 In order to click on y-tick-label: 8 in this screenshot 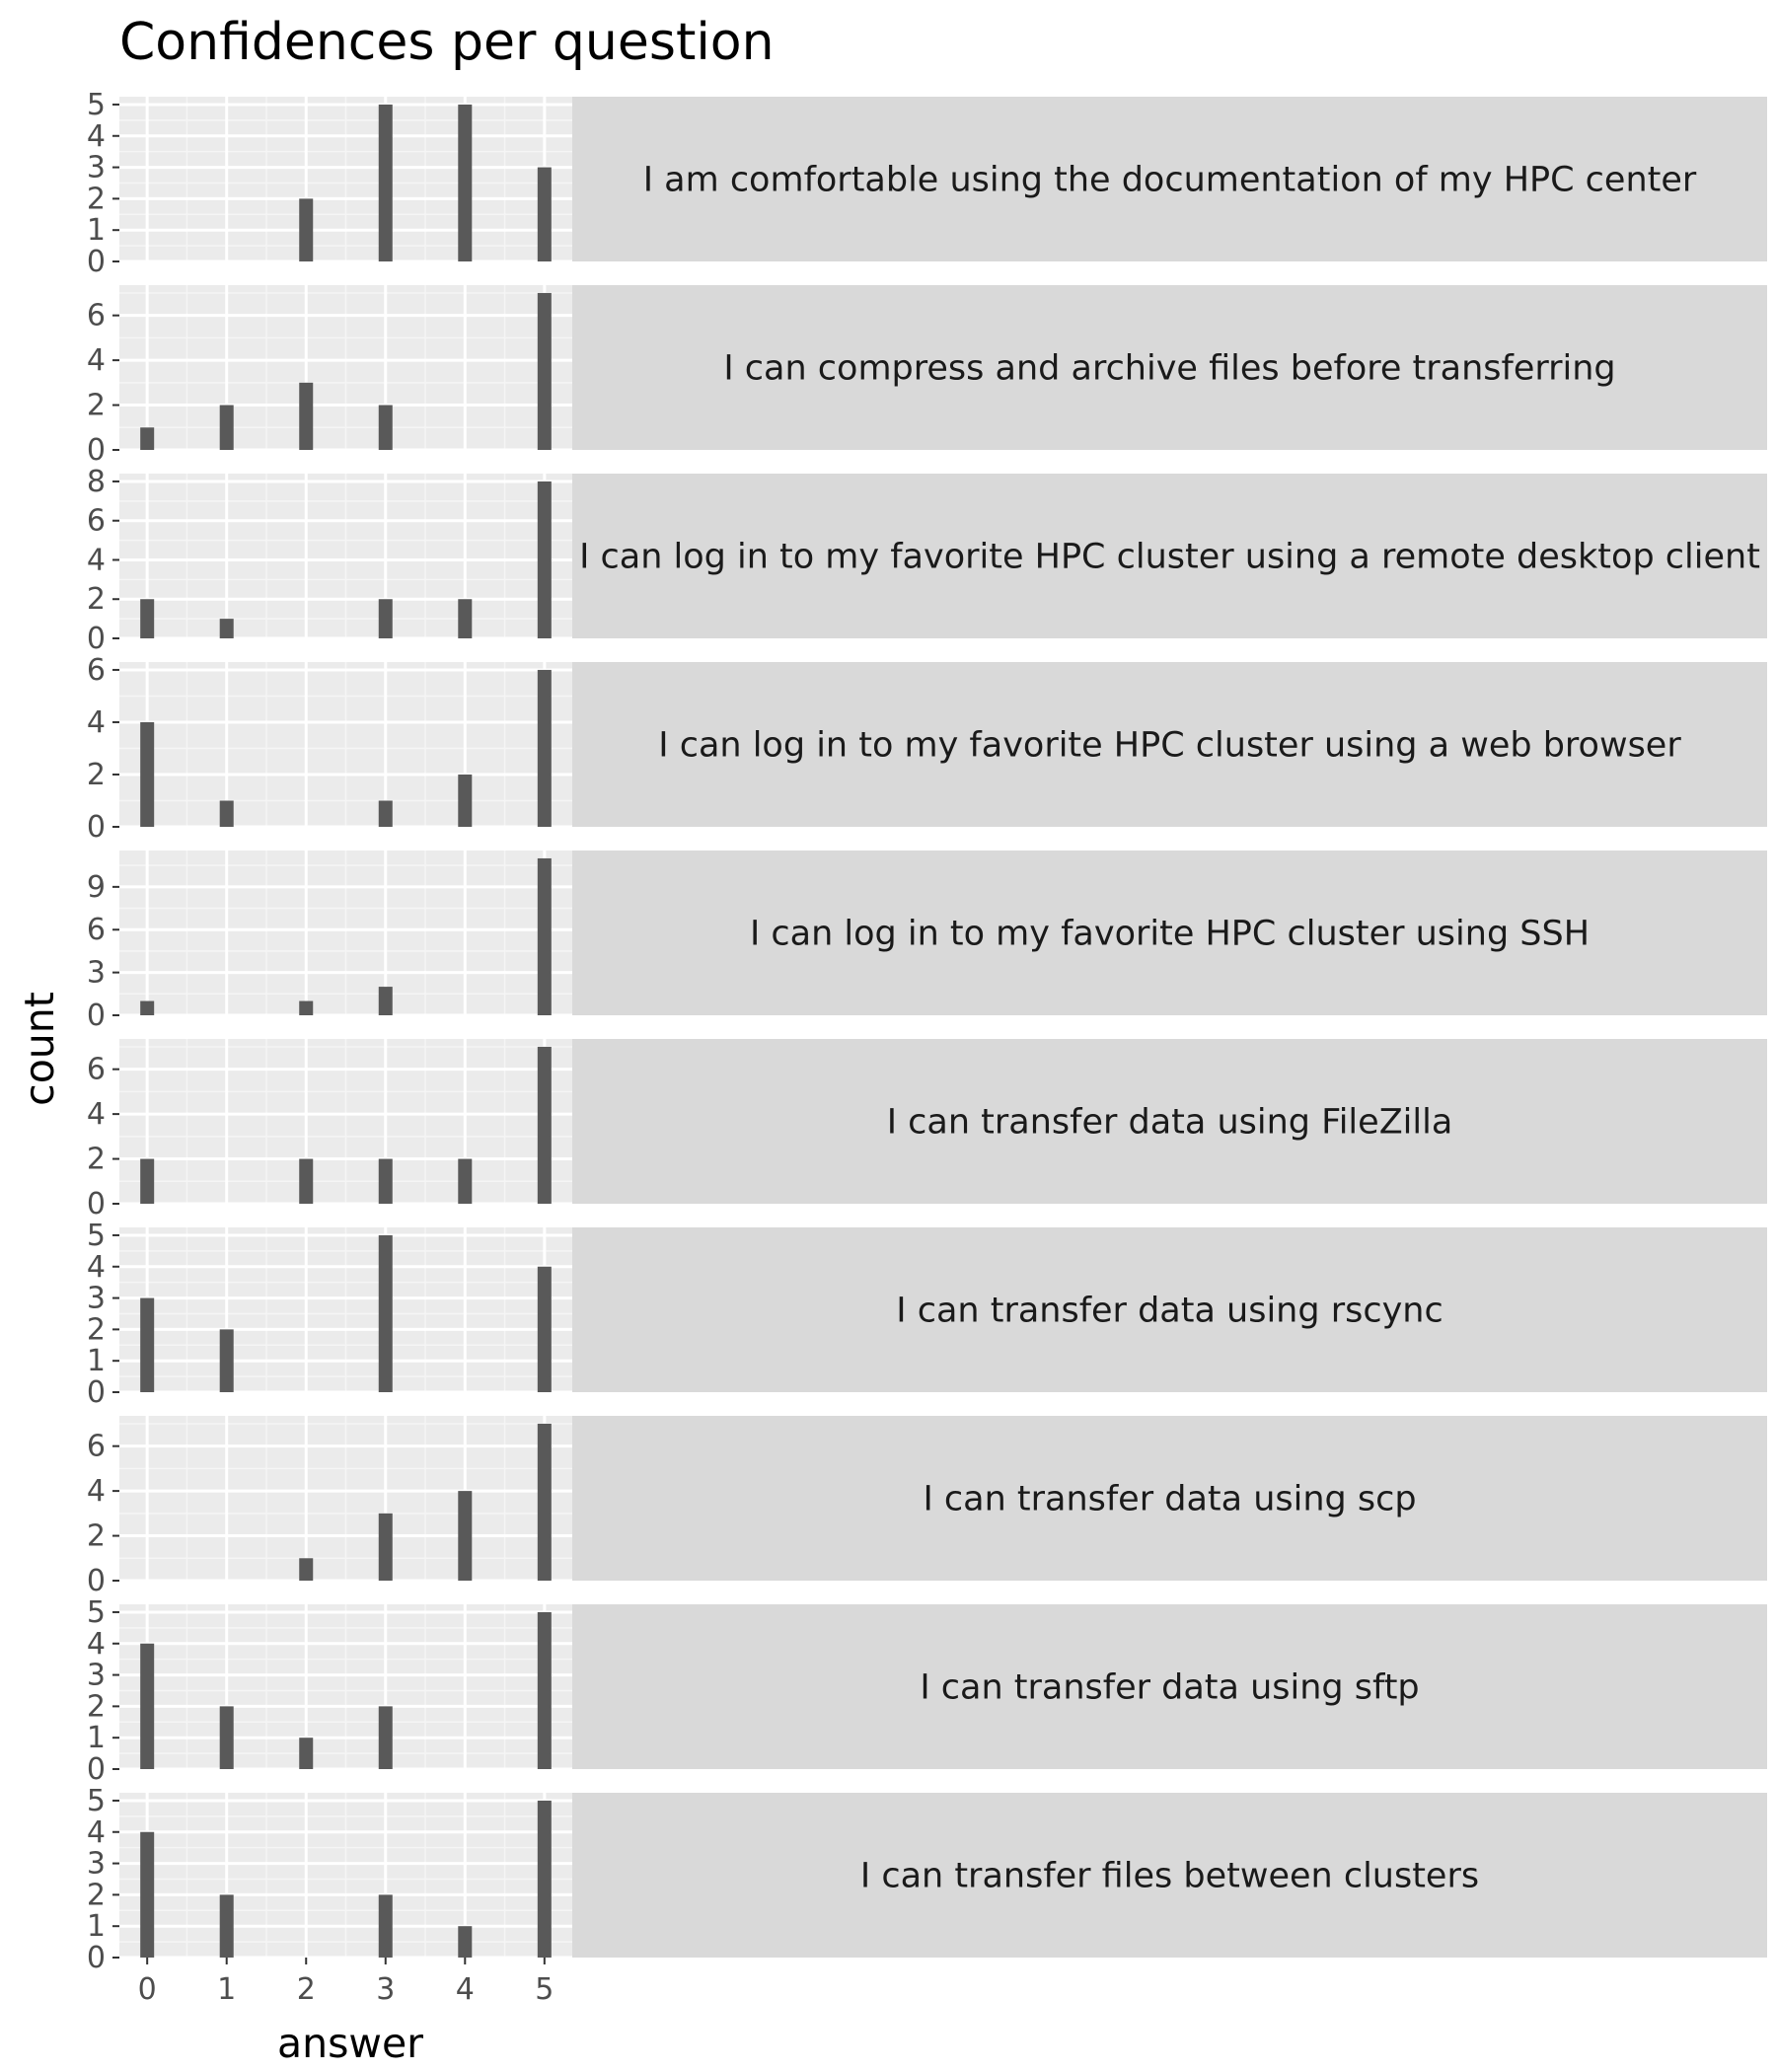, I will do `click(97, 482)`.